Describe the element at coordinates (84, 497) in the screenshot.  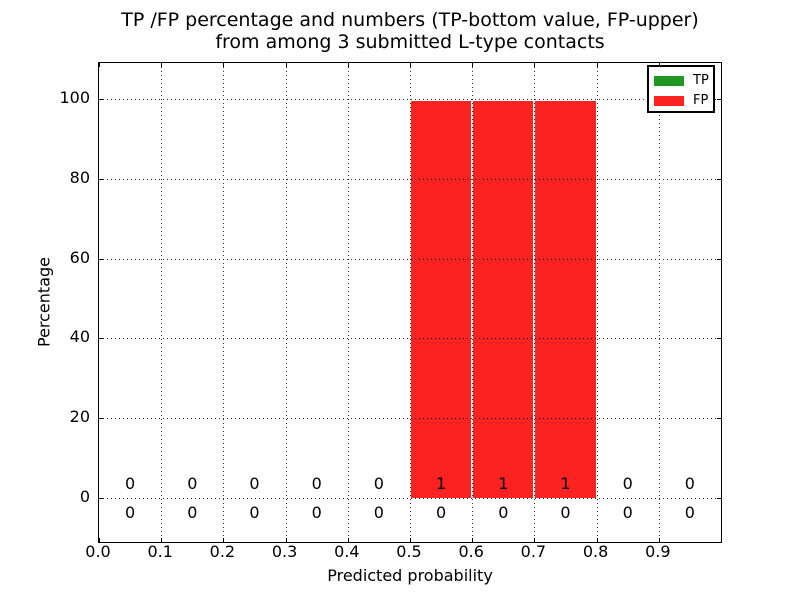
I see `y-tick-label: 0` at that location.